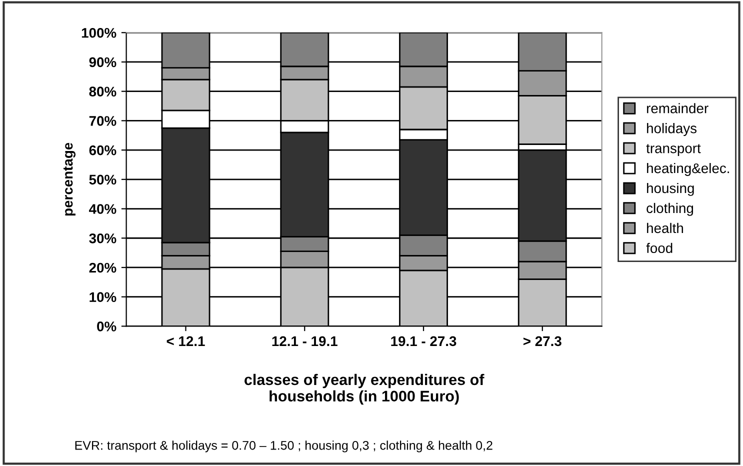 This screenshot has width=743, height=466. What do you see at coordinates (102, 238) in the screenshot?
I see `y-tick-label: 30%` at bounding box center [102, 238].